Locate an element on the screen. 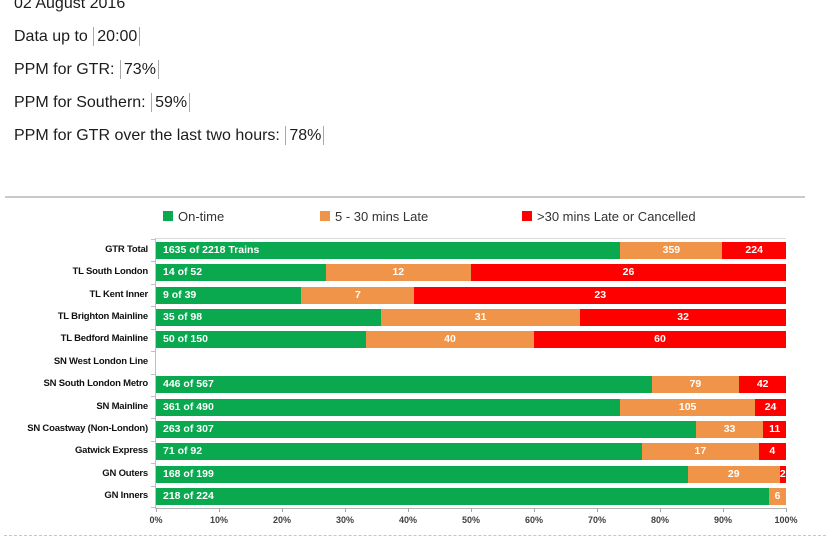 The width and height of the screenshot is (830, 540). bar-segment-label: 361 of 490 is located at coordinates (188, 406).